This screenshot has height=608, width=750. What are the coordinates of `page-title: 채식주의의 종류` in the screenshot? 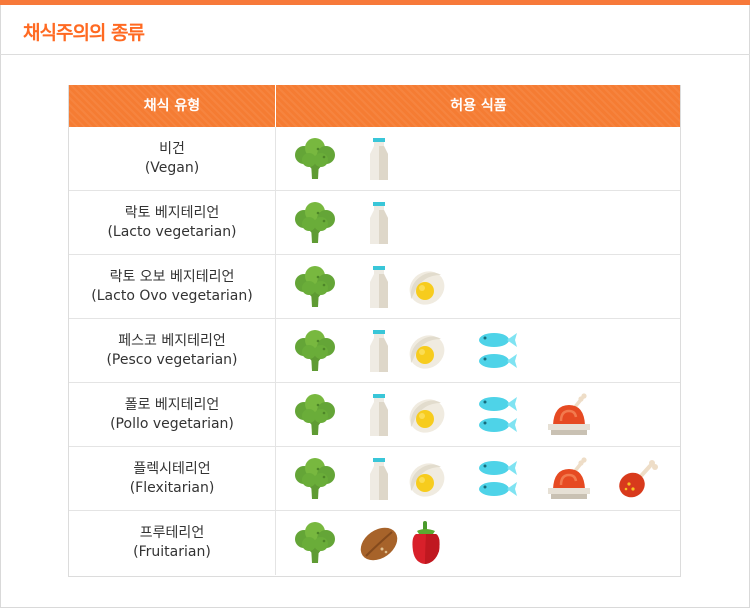 It's located at (84, 33).